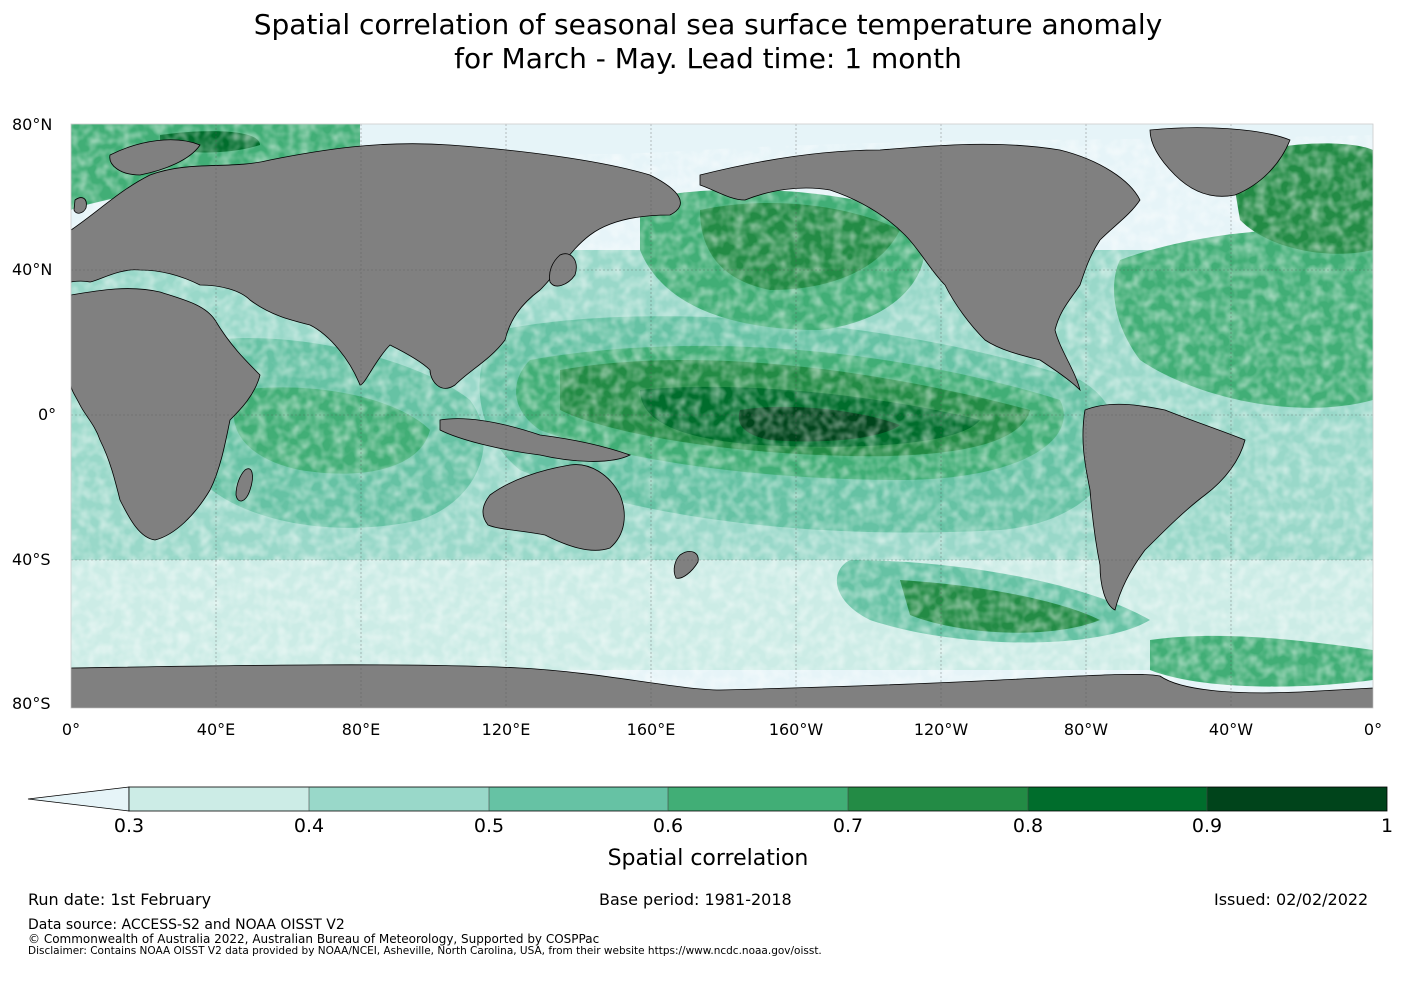 This screenshot has width=1416, height=990. I want to click on lon-label-120w: 120°W, so click(941, 729).